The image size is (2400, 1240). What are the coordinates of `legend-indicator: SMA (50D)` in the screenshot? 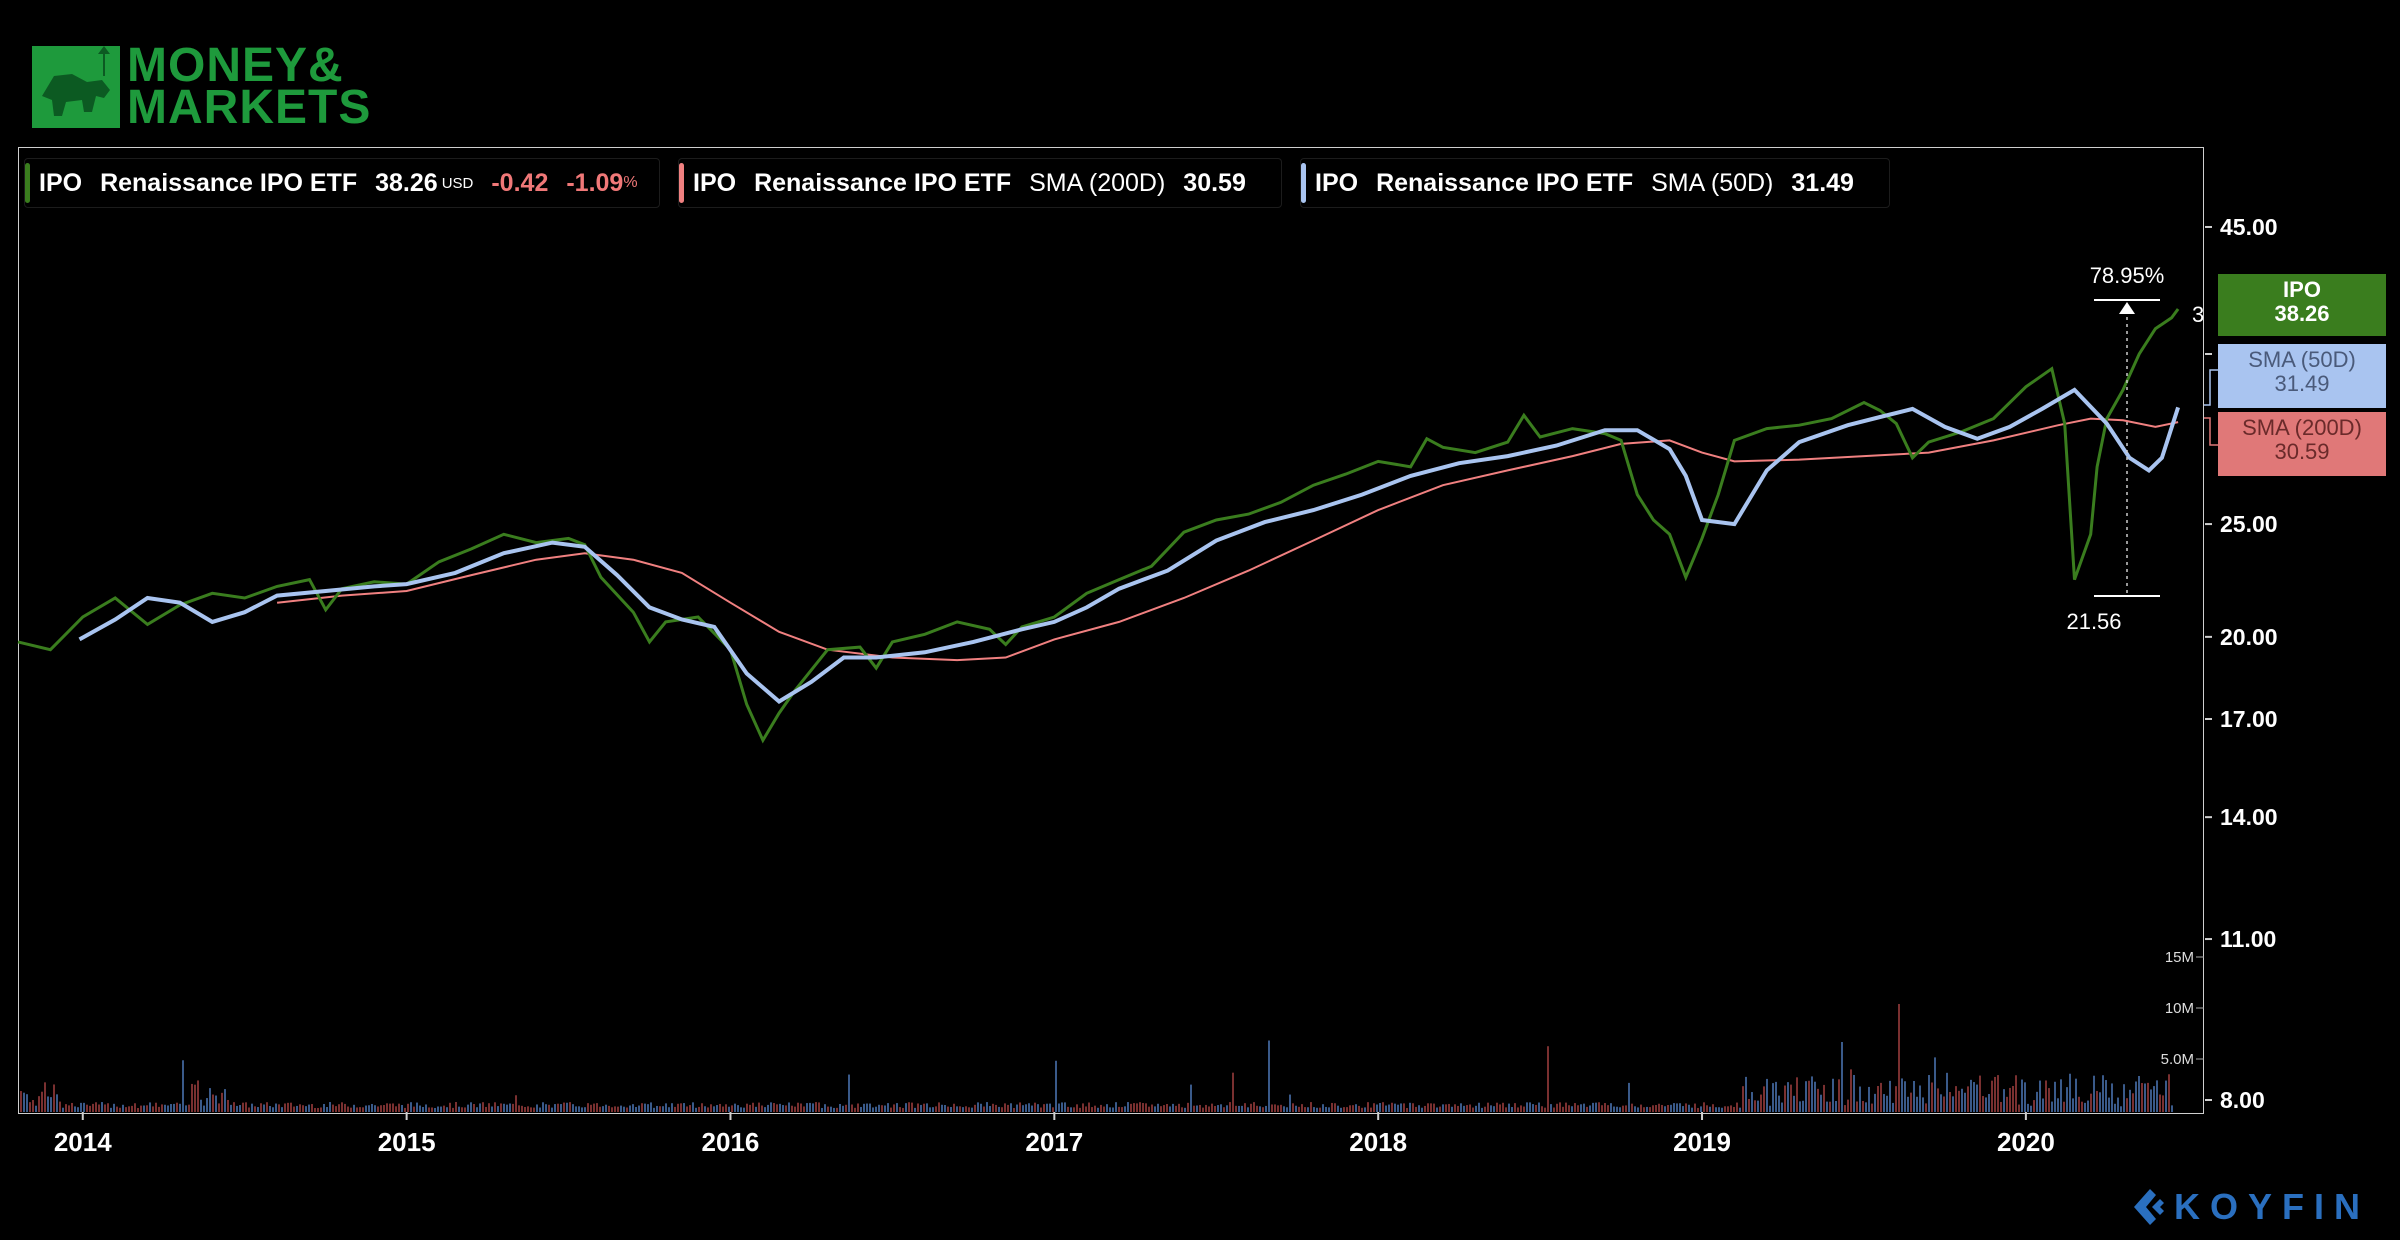 It's located at (1712, 182).